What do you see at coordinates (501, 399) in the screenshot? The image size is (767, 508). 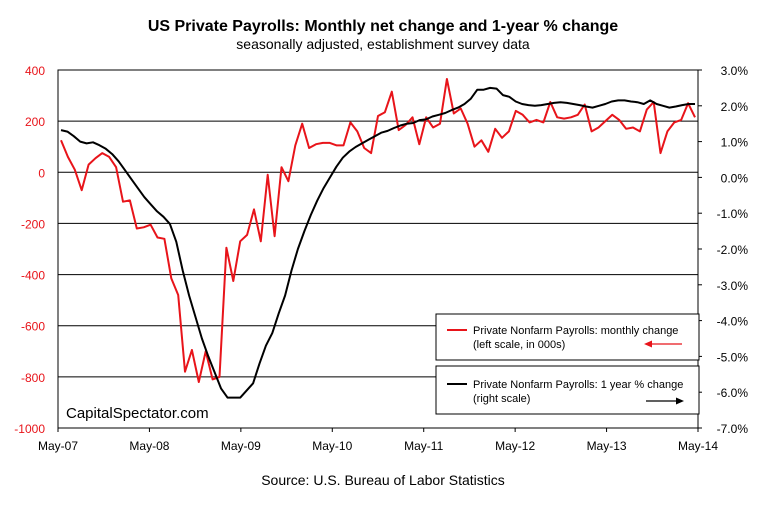 I see `legend-note-yoy: (right scale)` at bounding box center [501, 399].